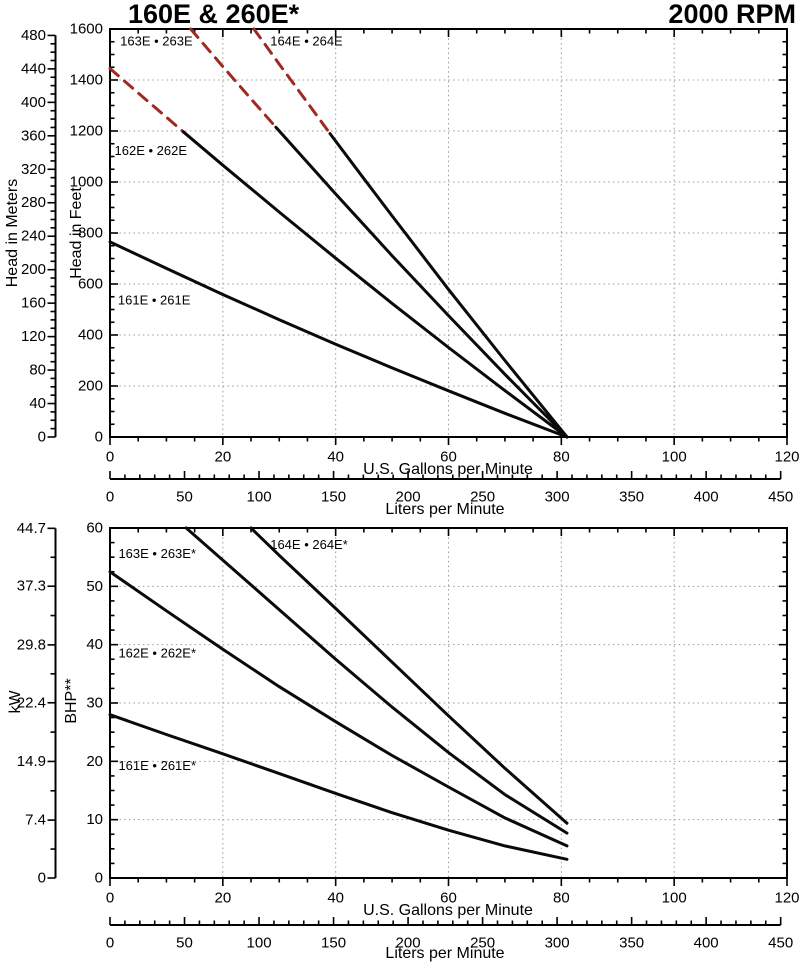  I want to click on y2-tick-label: 160, so click(33, 303).